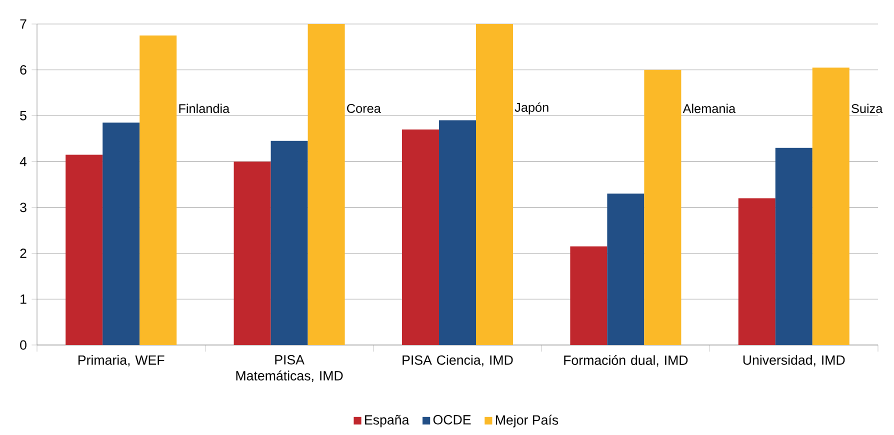 The width and height of the screenshot is (894, 435). What do you see at coordinates (531, 108) in the screenshot?
I see `annotation: Japón` at bounding box center [531, 108].